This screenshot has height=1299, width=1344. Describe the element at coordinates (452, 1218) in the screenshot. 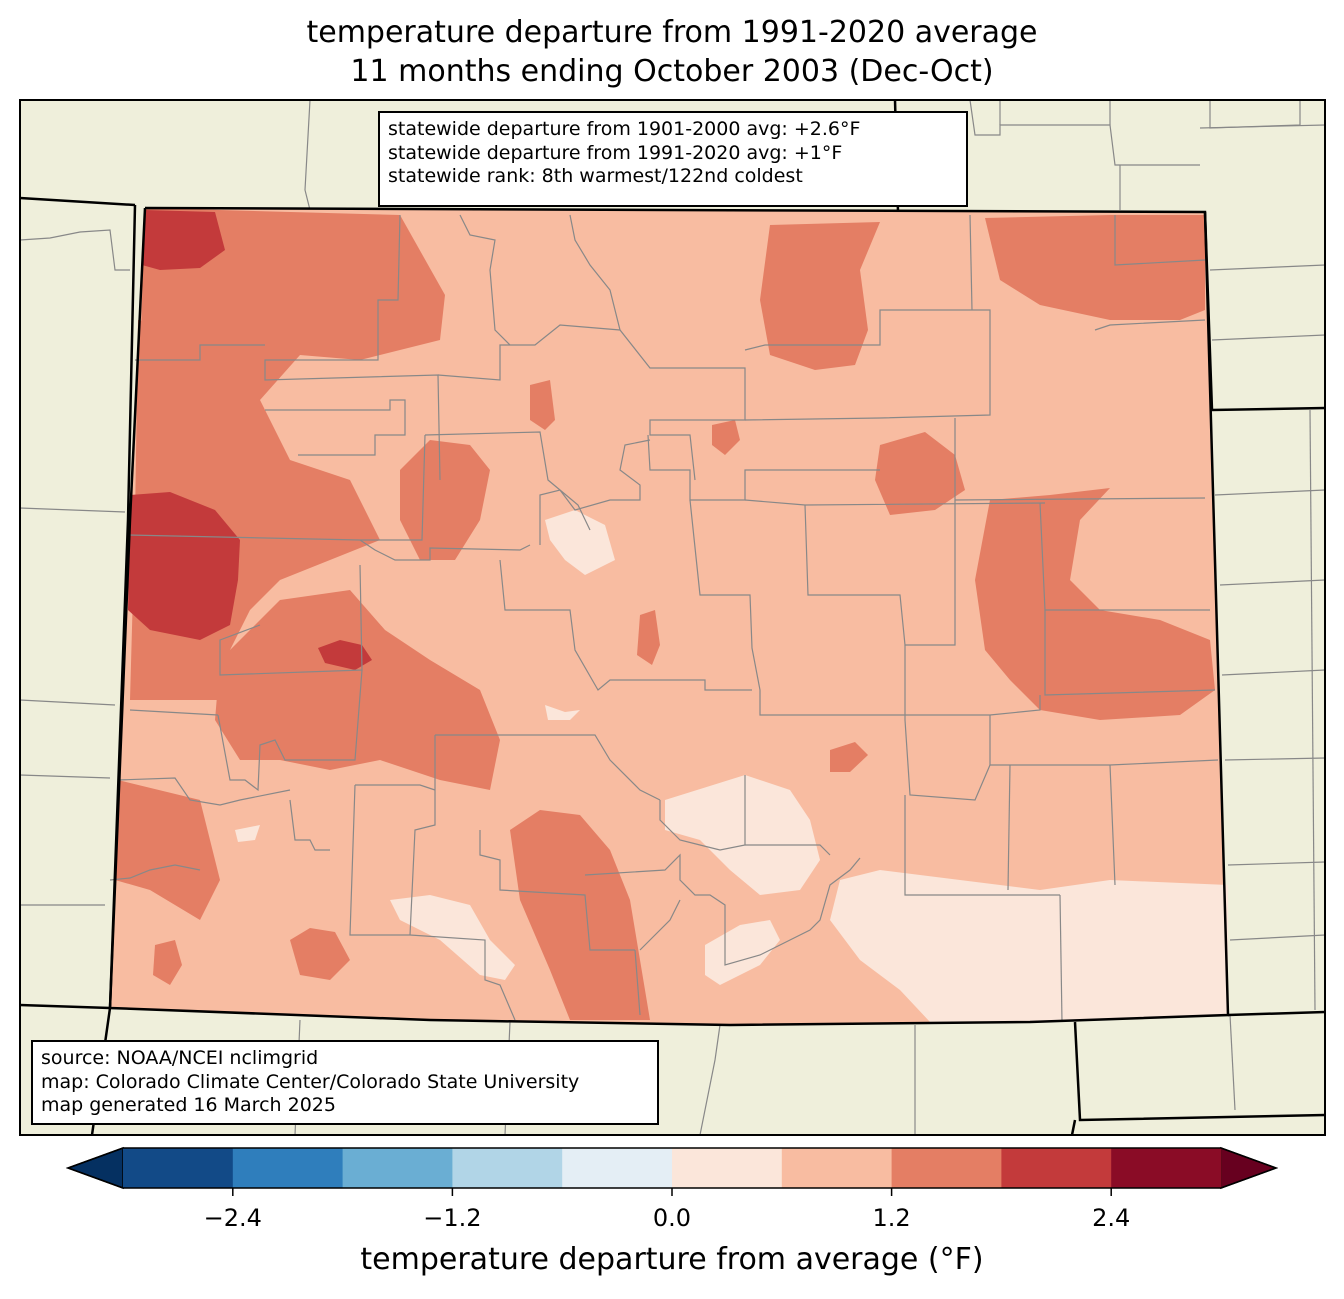

I see `colorbar-tick-label: −1.2` at that location.